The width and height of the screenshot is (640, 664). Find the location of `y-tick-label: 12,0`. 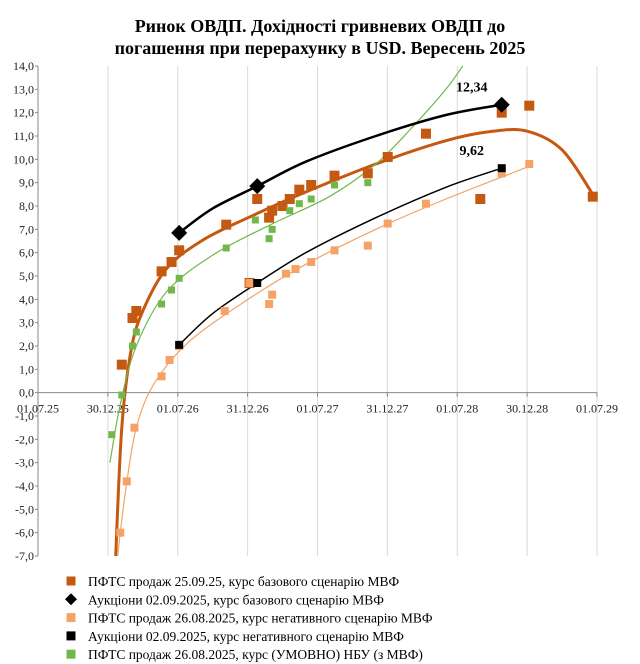

y-tick-label: 12,0 is located at coordinates (23, 113).